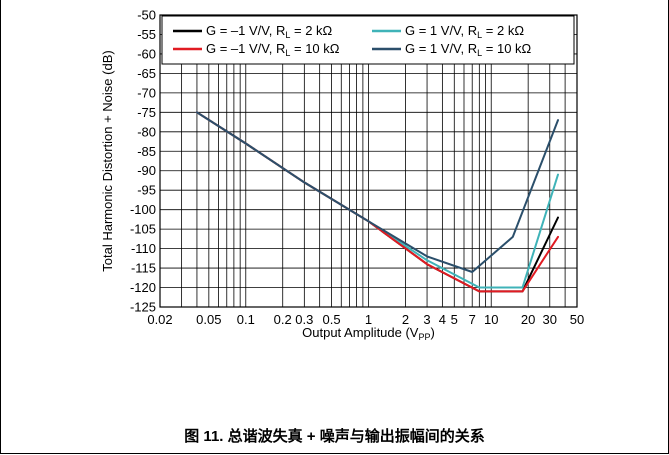  What do you see at coordinates (491, 319) in the screenshot?
I see `x-tick-label: 10` at bounding box center [491, 319].